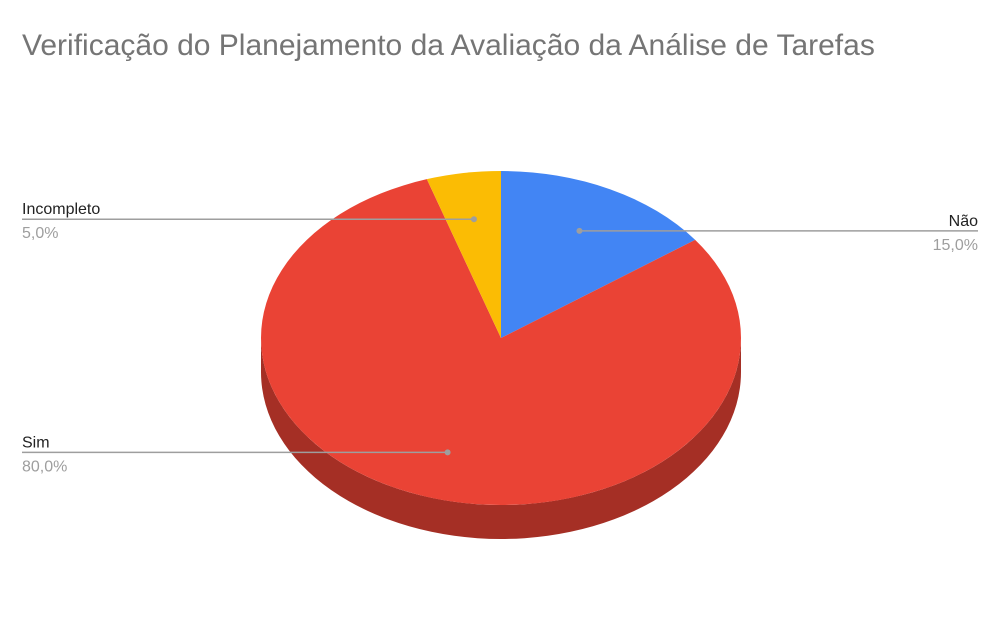  Describe the element at coordinates (447, 452) in the screenshot. I see `leader-dot-sim` at that location.